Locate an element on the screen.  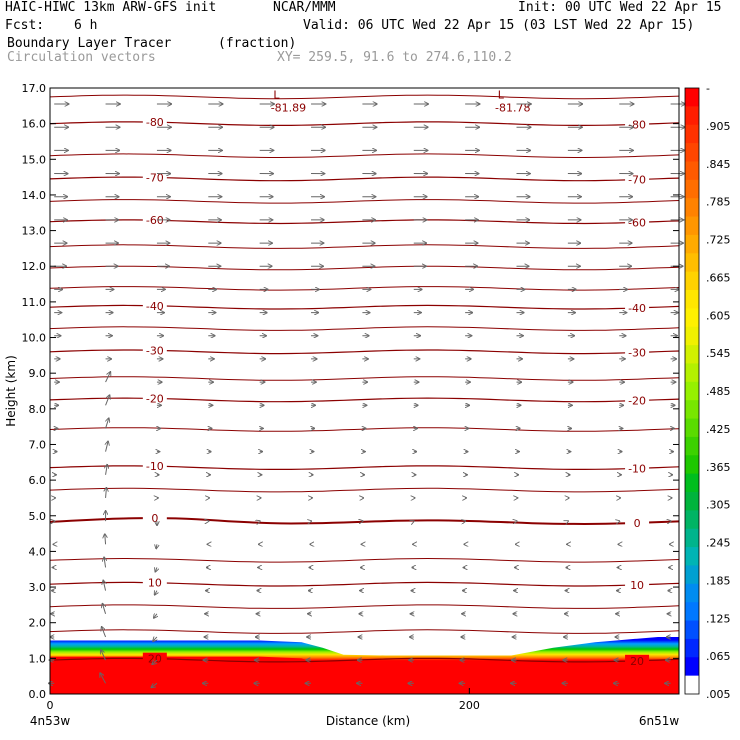
contour-label--40: -40 is located at coordinates (637, 308).